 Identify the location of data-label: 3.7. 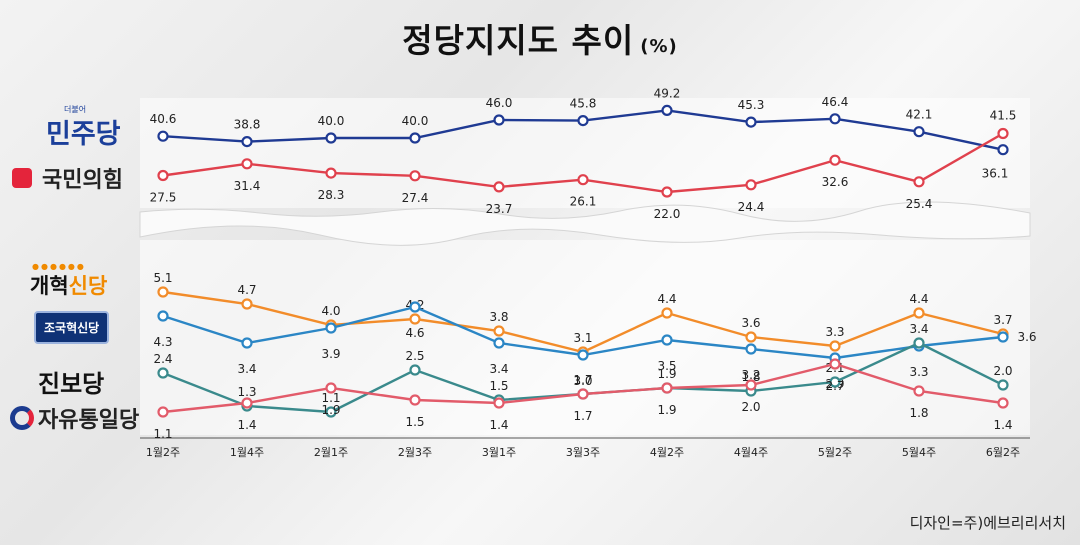
(1002, 320).